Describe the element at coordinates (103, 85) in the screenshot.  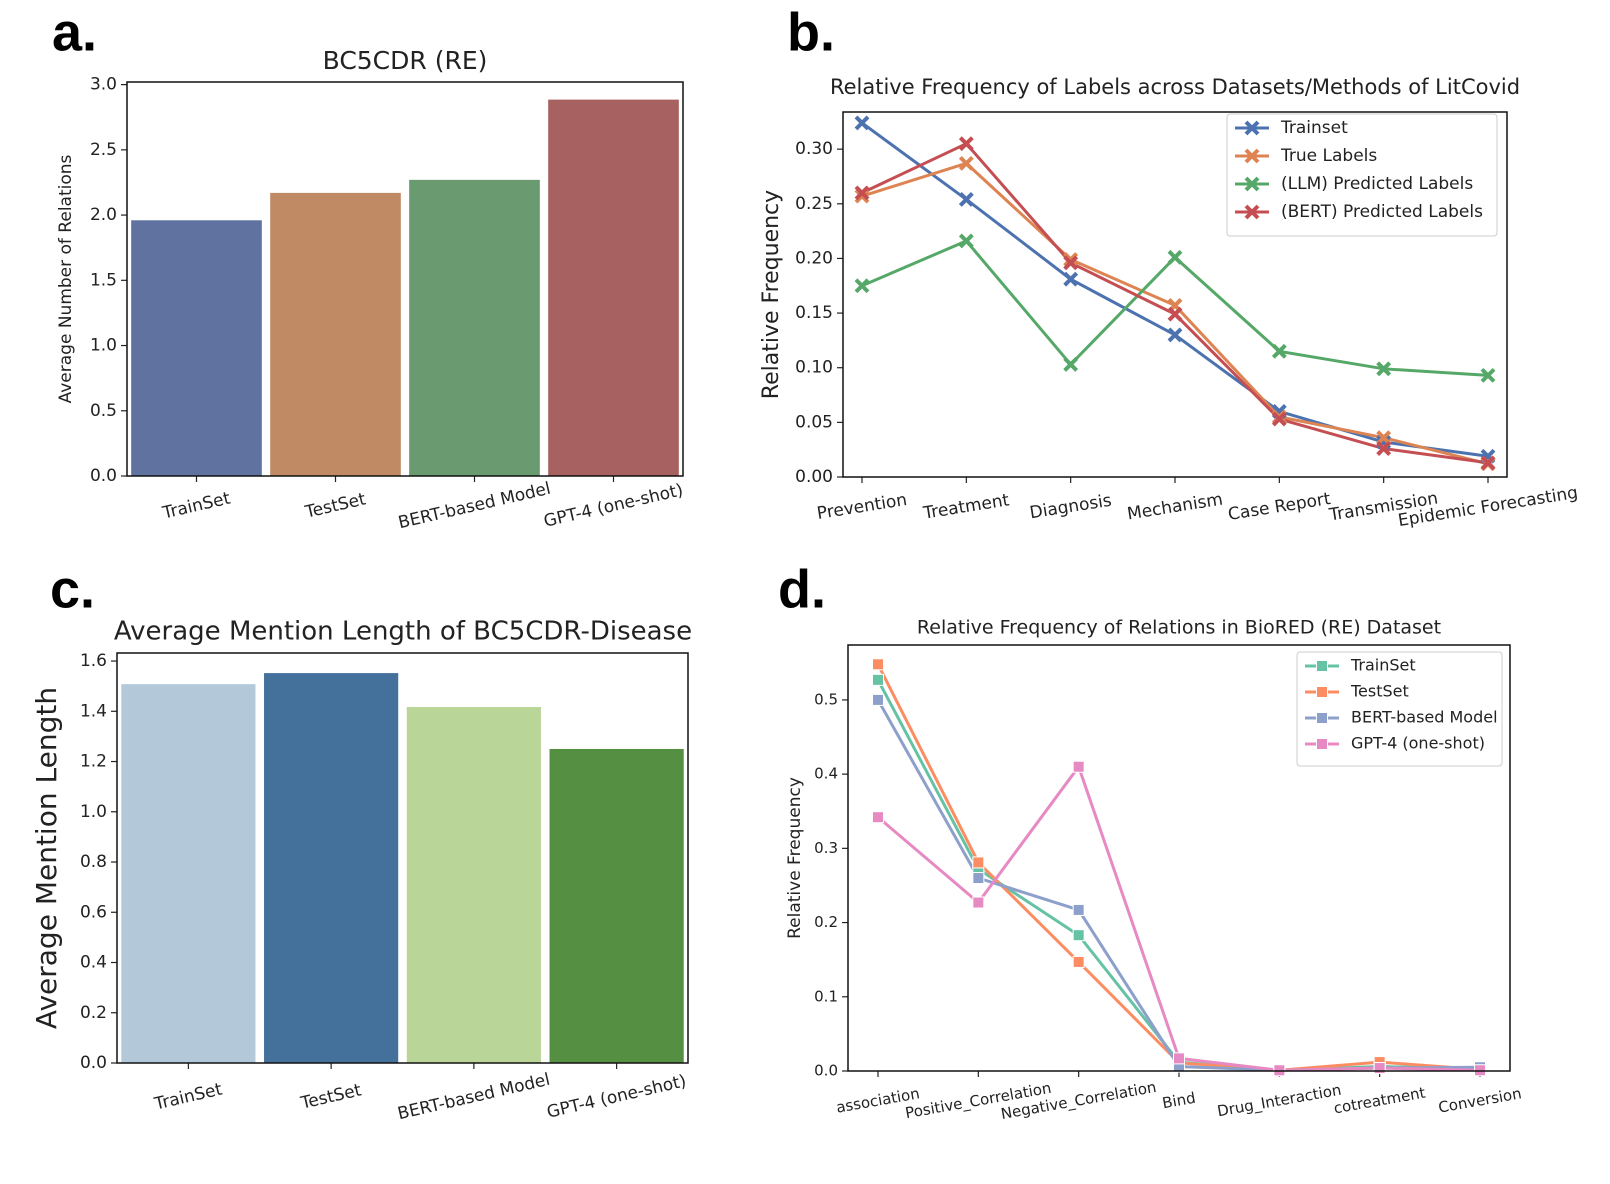
I see `y-tick-label: 3.0` at that location.